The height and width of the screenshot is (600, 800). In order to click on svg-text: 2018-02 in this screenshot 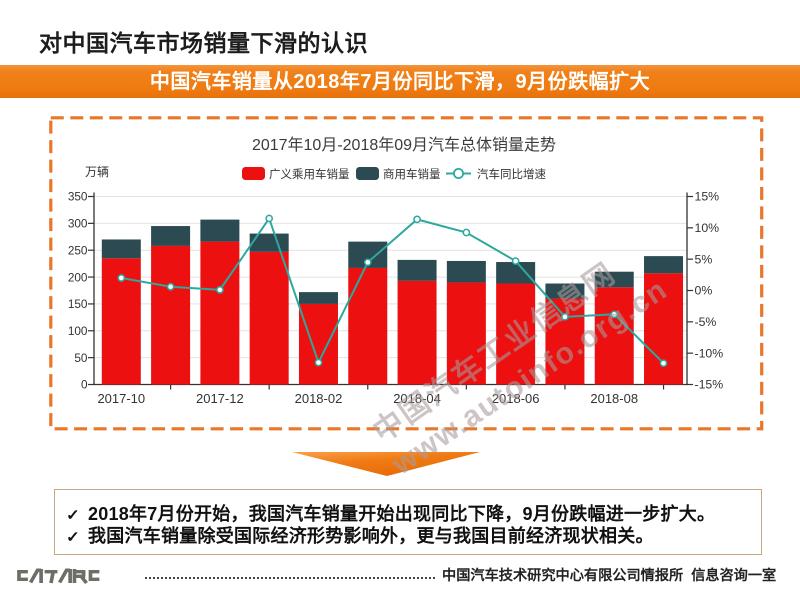, I will do `click(319, 398)`.